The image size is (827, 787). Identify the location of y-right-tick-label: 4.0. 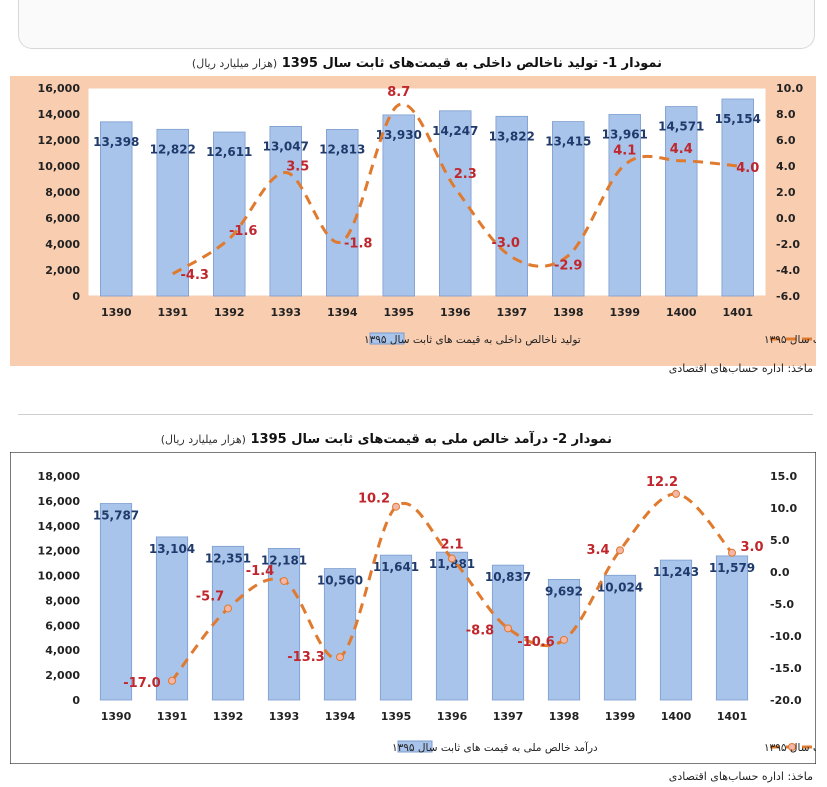
(786, 166).